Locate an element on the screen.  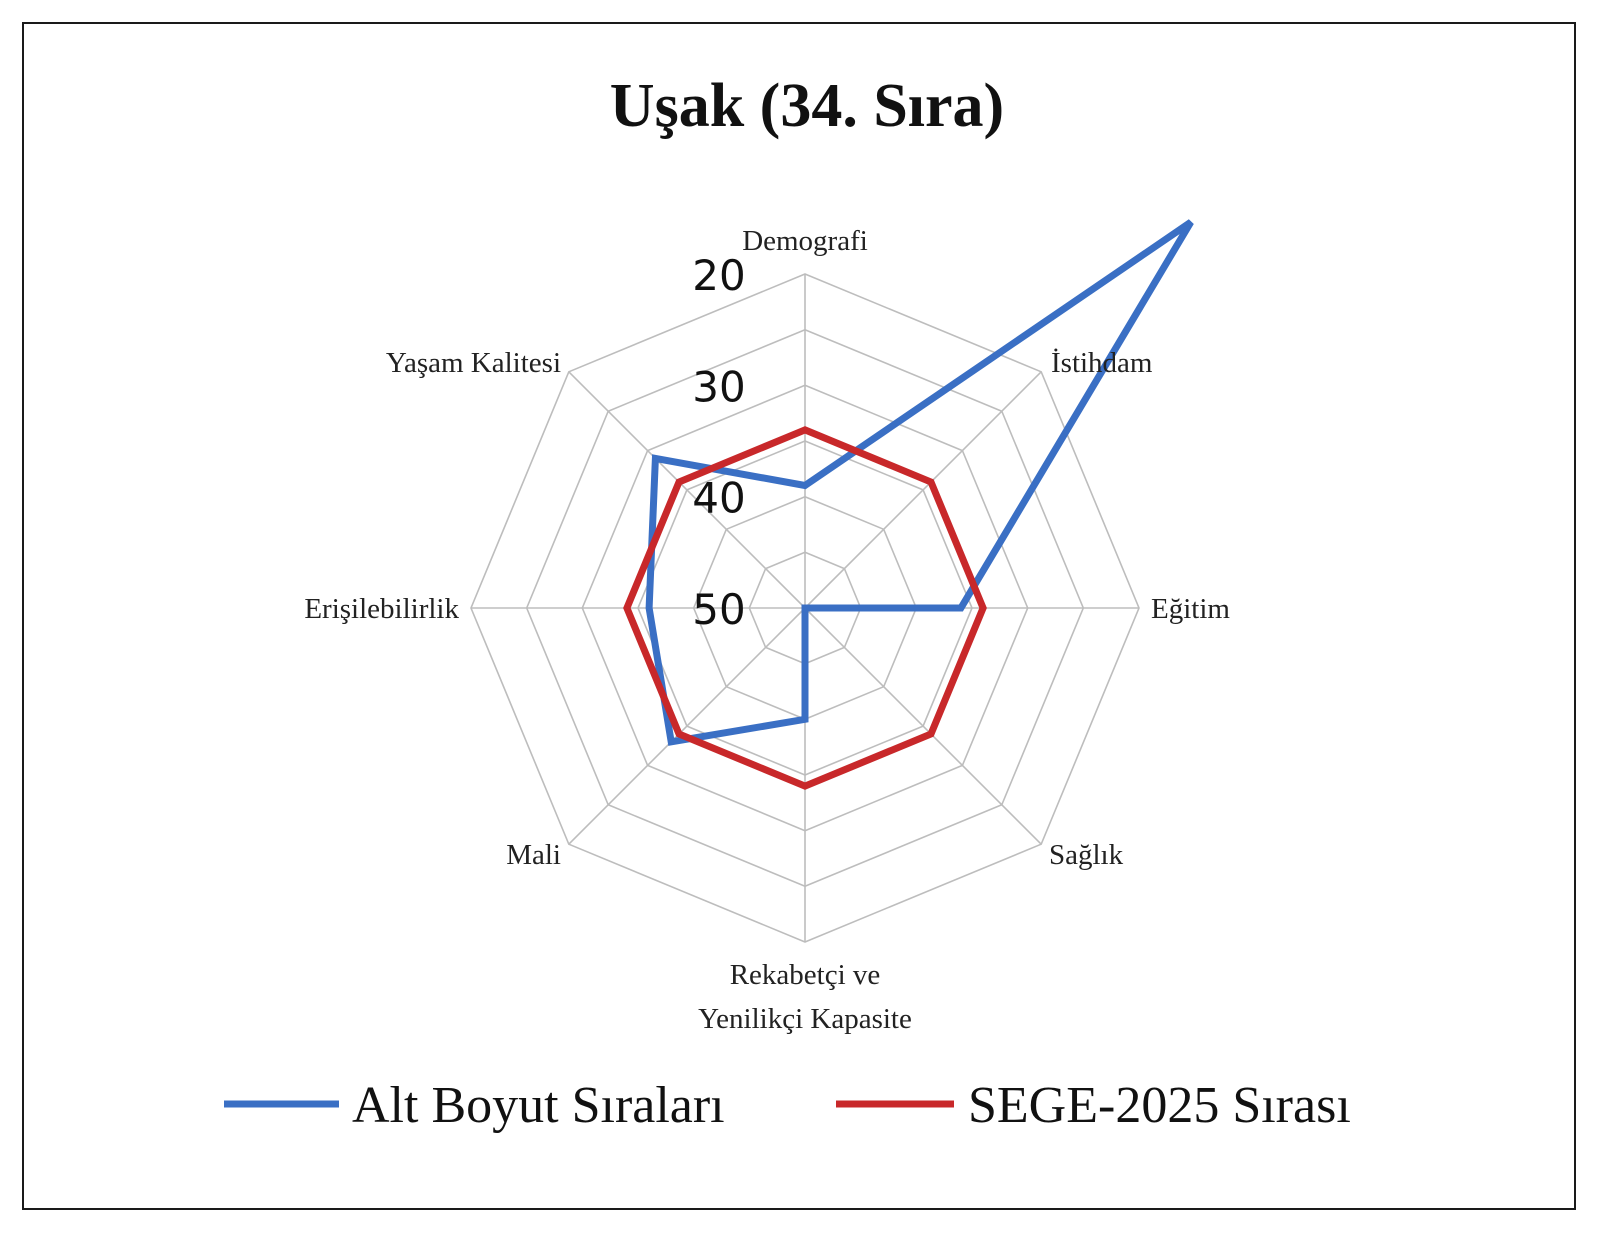
category-label: İstihdam is located at coordinates (1102, 363).